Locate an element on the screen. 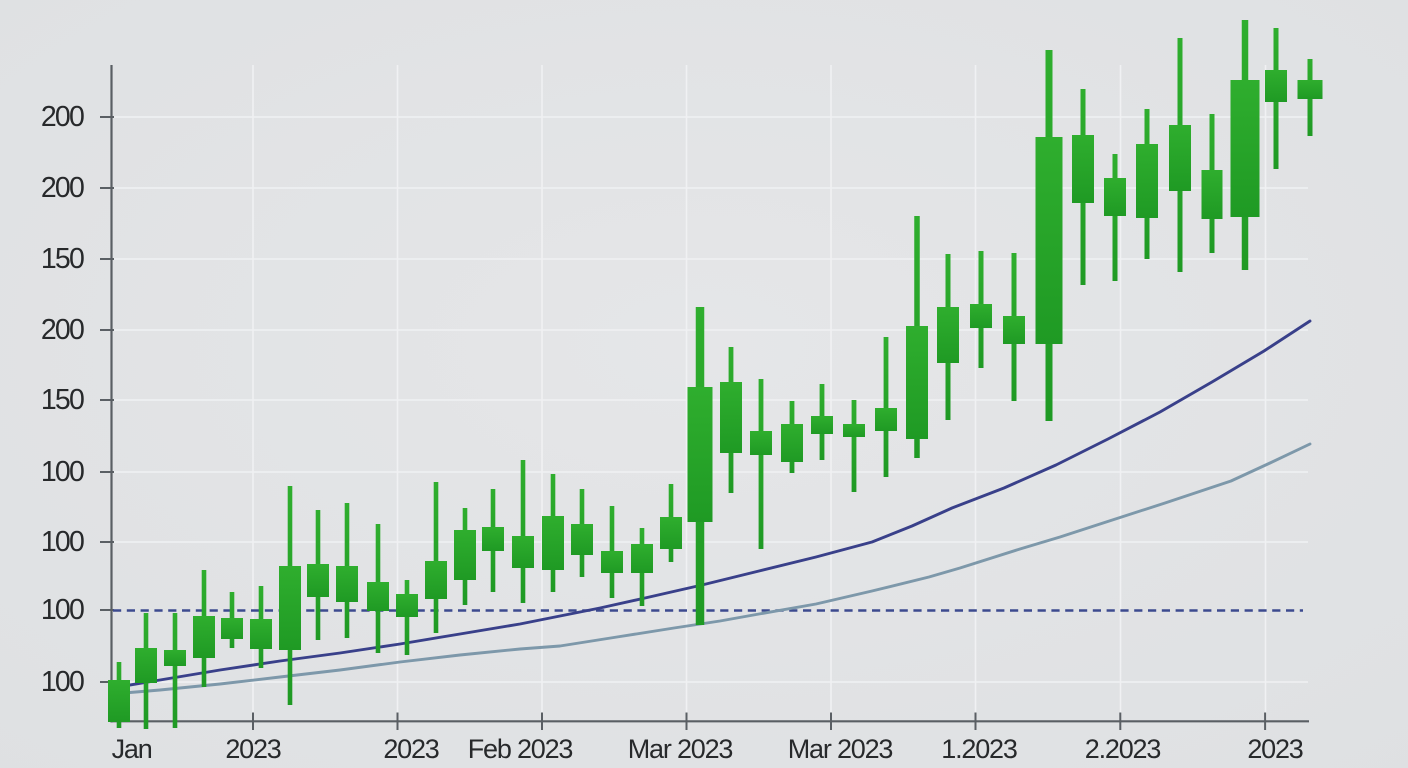  svg-text: Jan is located at coordinates (132, 749).